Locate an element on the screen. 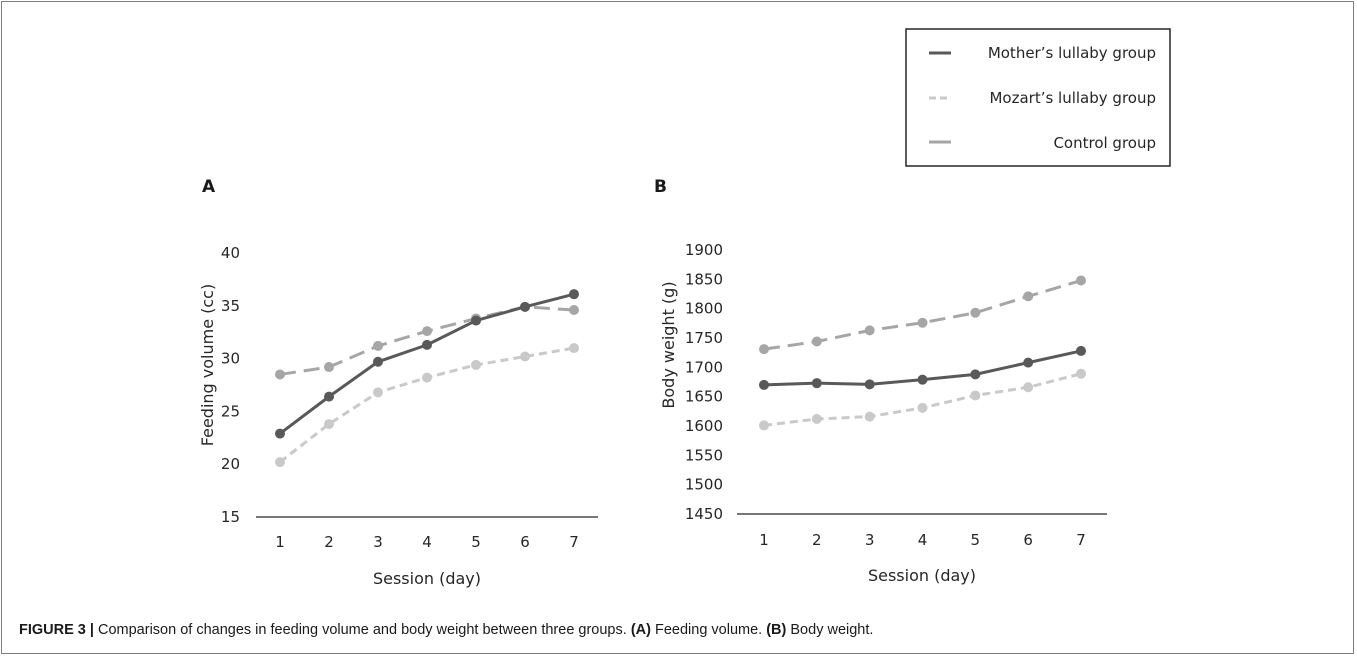 The height and width of the screenshot is (657, 1357). panel-b-y-tick-label: 1650 is located at coordinates (704, 397).